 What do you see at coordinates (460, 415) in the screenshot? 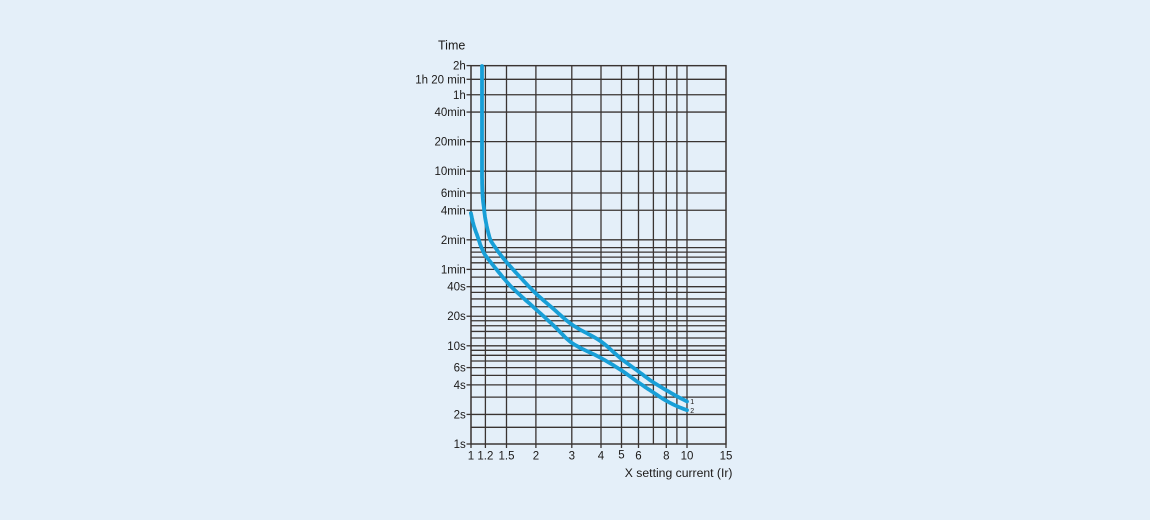
I see `svg-text: 2s` at bounding box center [460, 415].